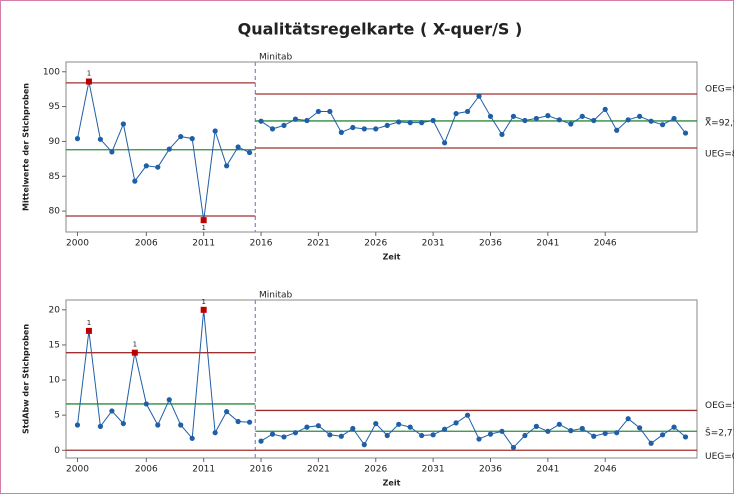 The image size is (734, 494). What do you see at coordinates (55, 381) in the screenshot?
I see `y-tick-label: 10` at bounding box center [55, 381].